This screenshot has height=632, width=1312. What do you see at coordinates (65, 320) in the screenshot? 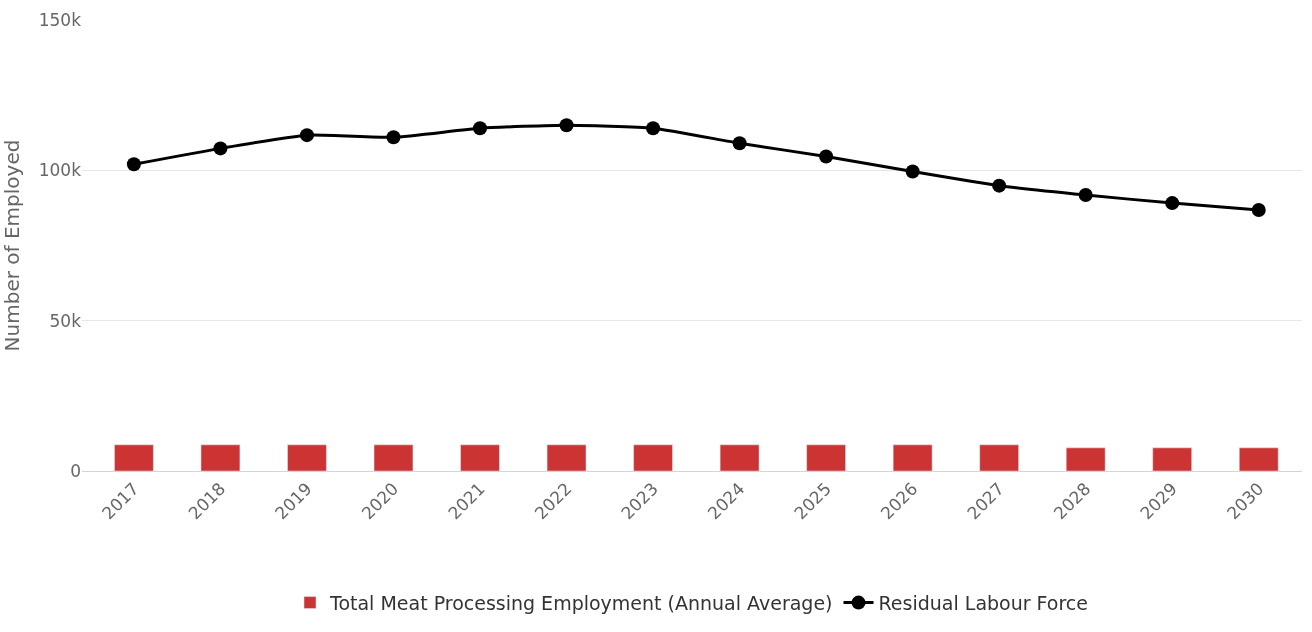
I see `y-tick-label: 50k` at bounding box center [65, 320].